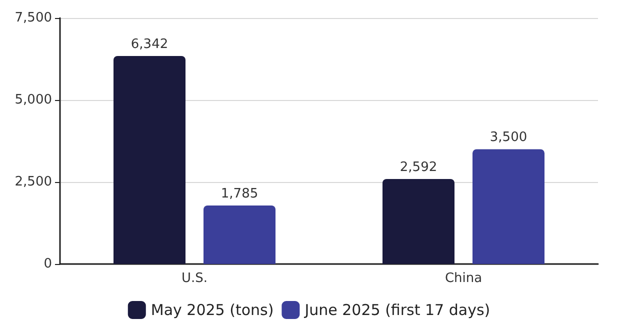 The height and width of the screenshot is (326, 618). Describe the element at coordinates (419, 167) in the screenshot. I see `data-label: 2,592` at that location.